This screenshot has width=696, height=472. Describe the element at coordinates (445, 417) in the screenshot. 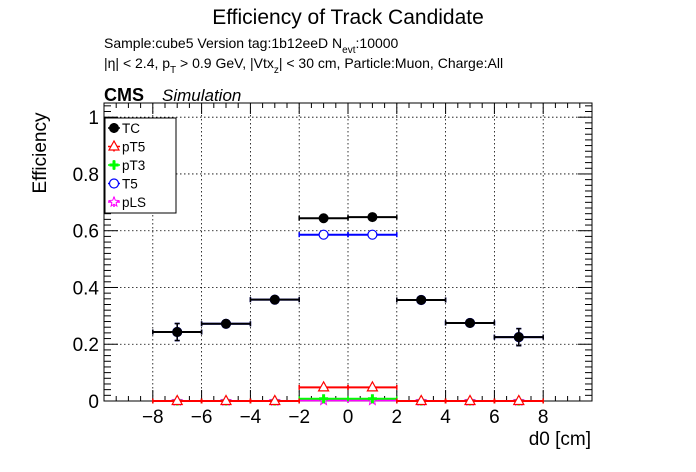

I see `x-tick-label: 4` at that location.